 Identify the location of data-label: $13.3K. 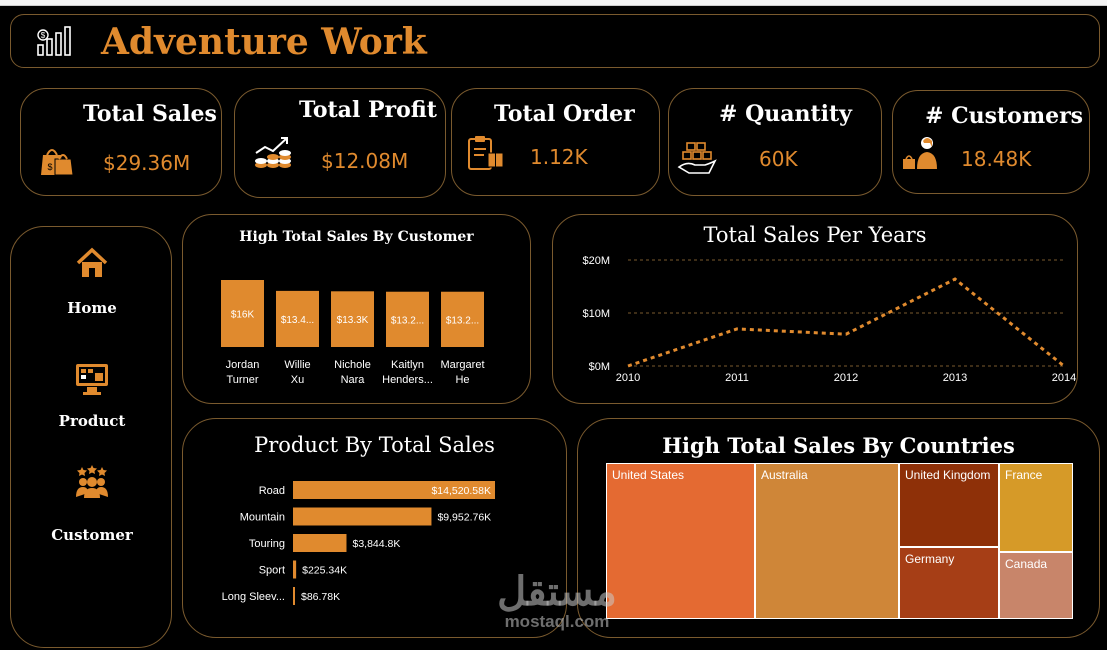
(353, 320).